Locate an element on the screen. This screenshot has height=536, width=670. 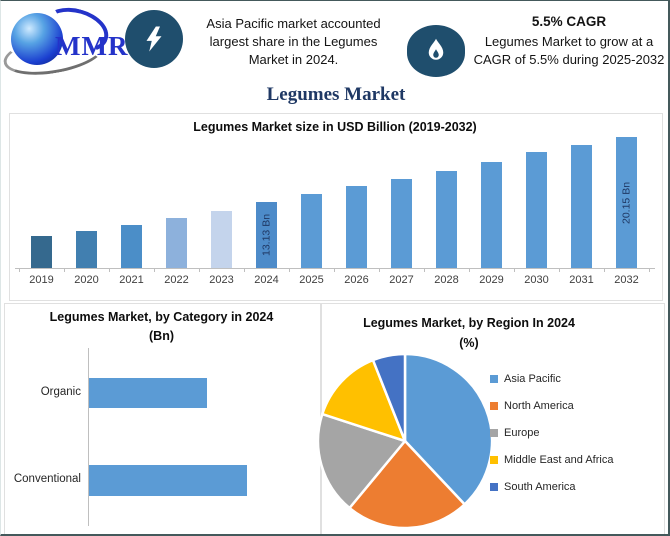
flame-icon is located at coordinates (436, 51).